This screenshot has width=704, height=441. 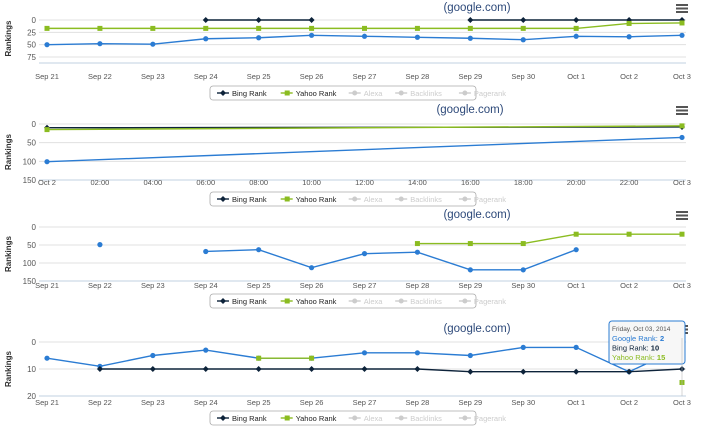 I want to click on x-tick-label: Oct 1, so click(x=576, y=76).